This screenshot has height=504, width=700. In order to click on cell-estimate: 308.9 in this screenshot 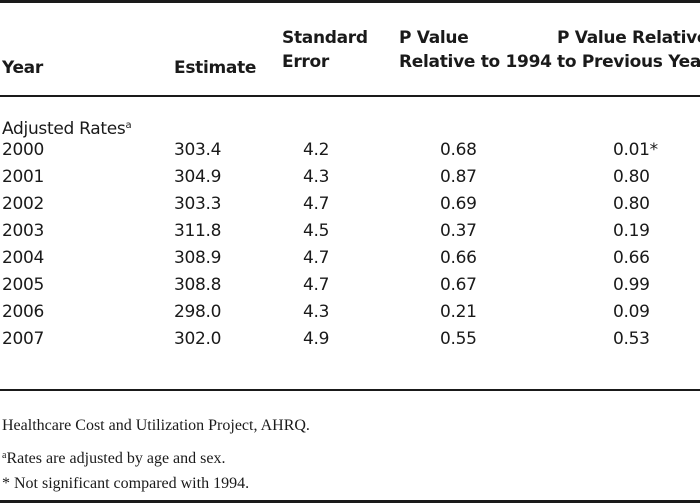, I will do `click(198, 258)`.